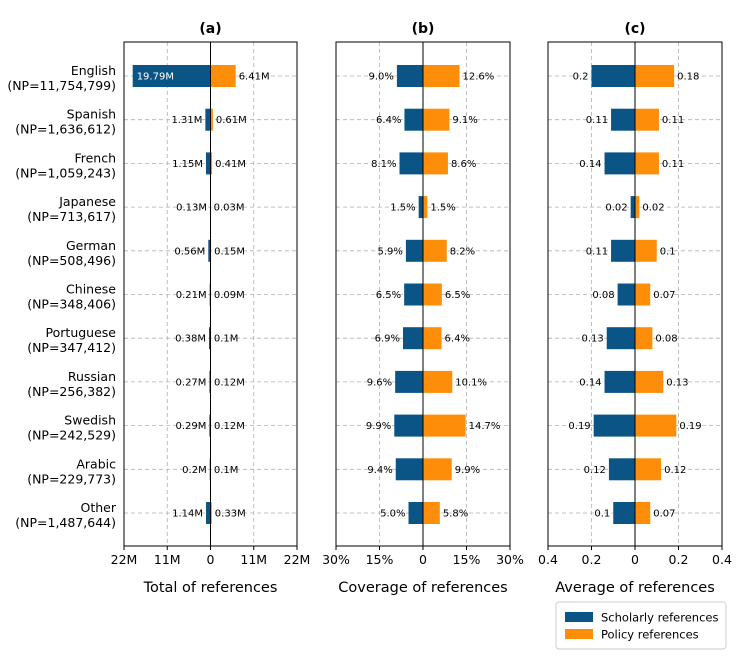  I want to click on data-label-policy: 9.9%, so click(467, 470).